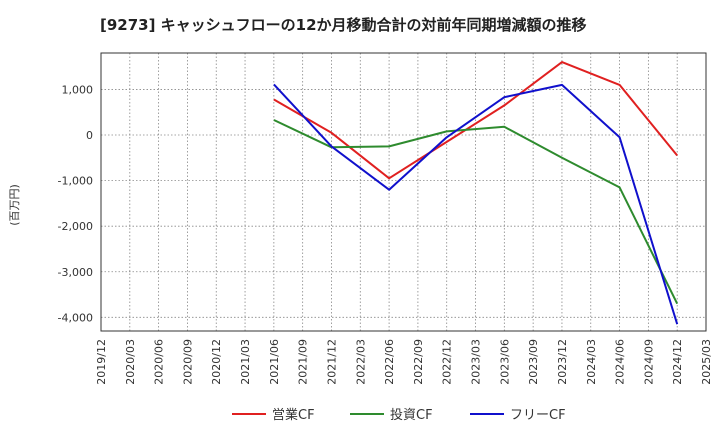  Describe the element at coordinates (75, 181) in the screenshot. I see `y-tick-label: -1,000` at that location.